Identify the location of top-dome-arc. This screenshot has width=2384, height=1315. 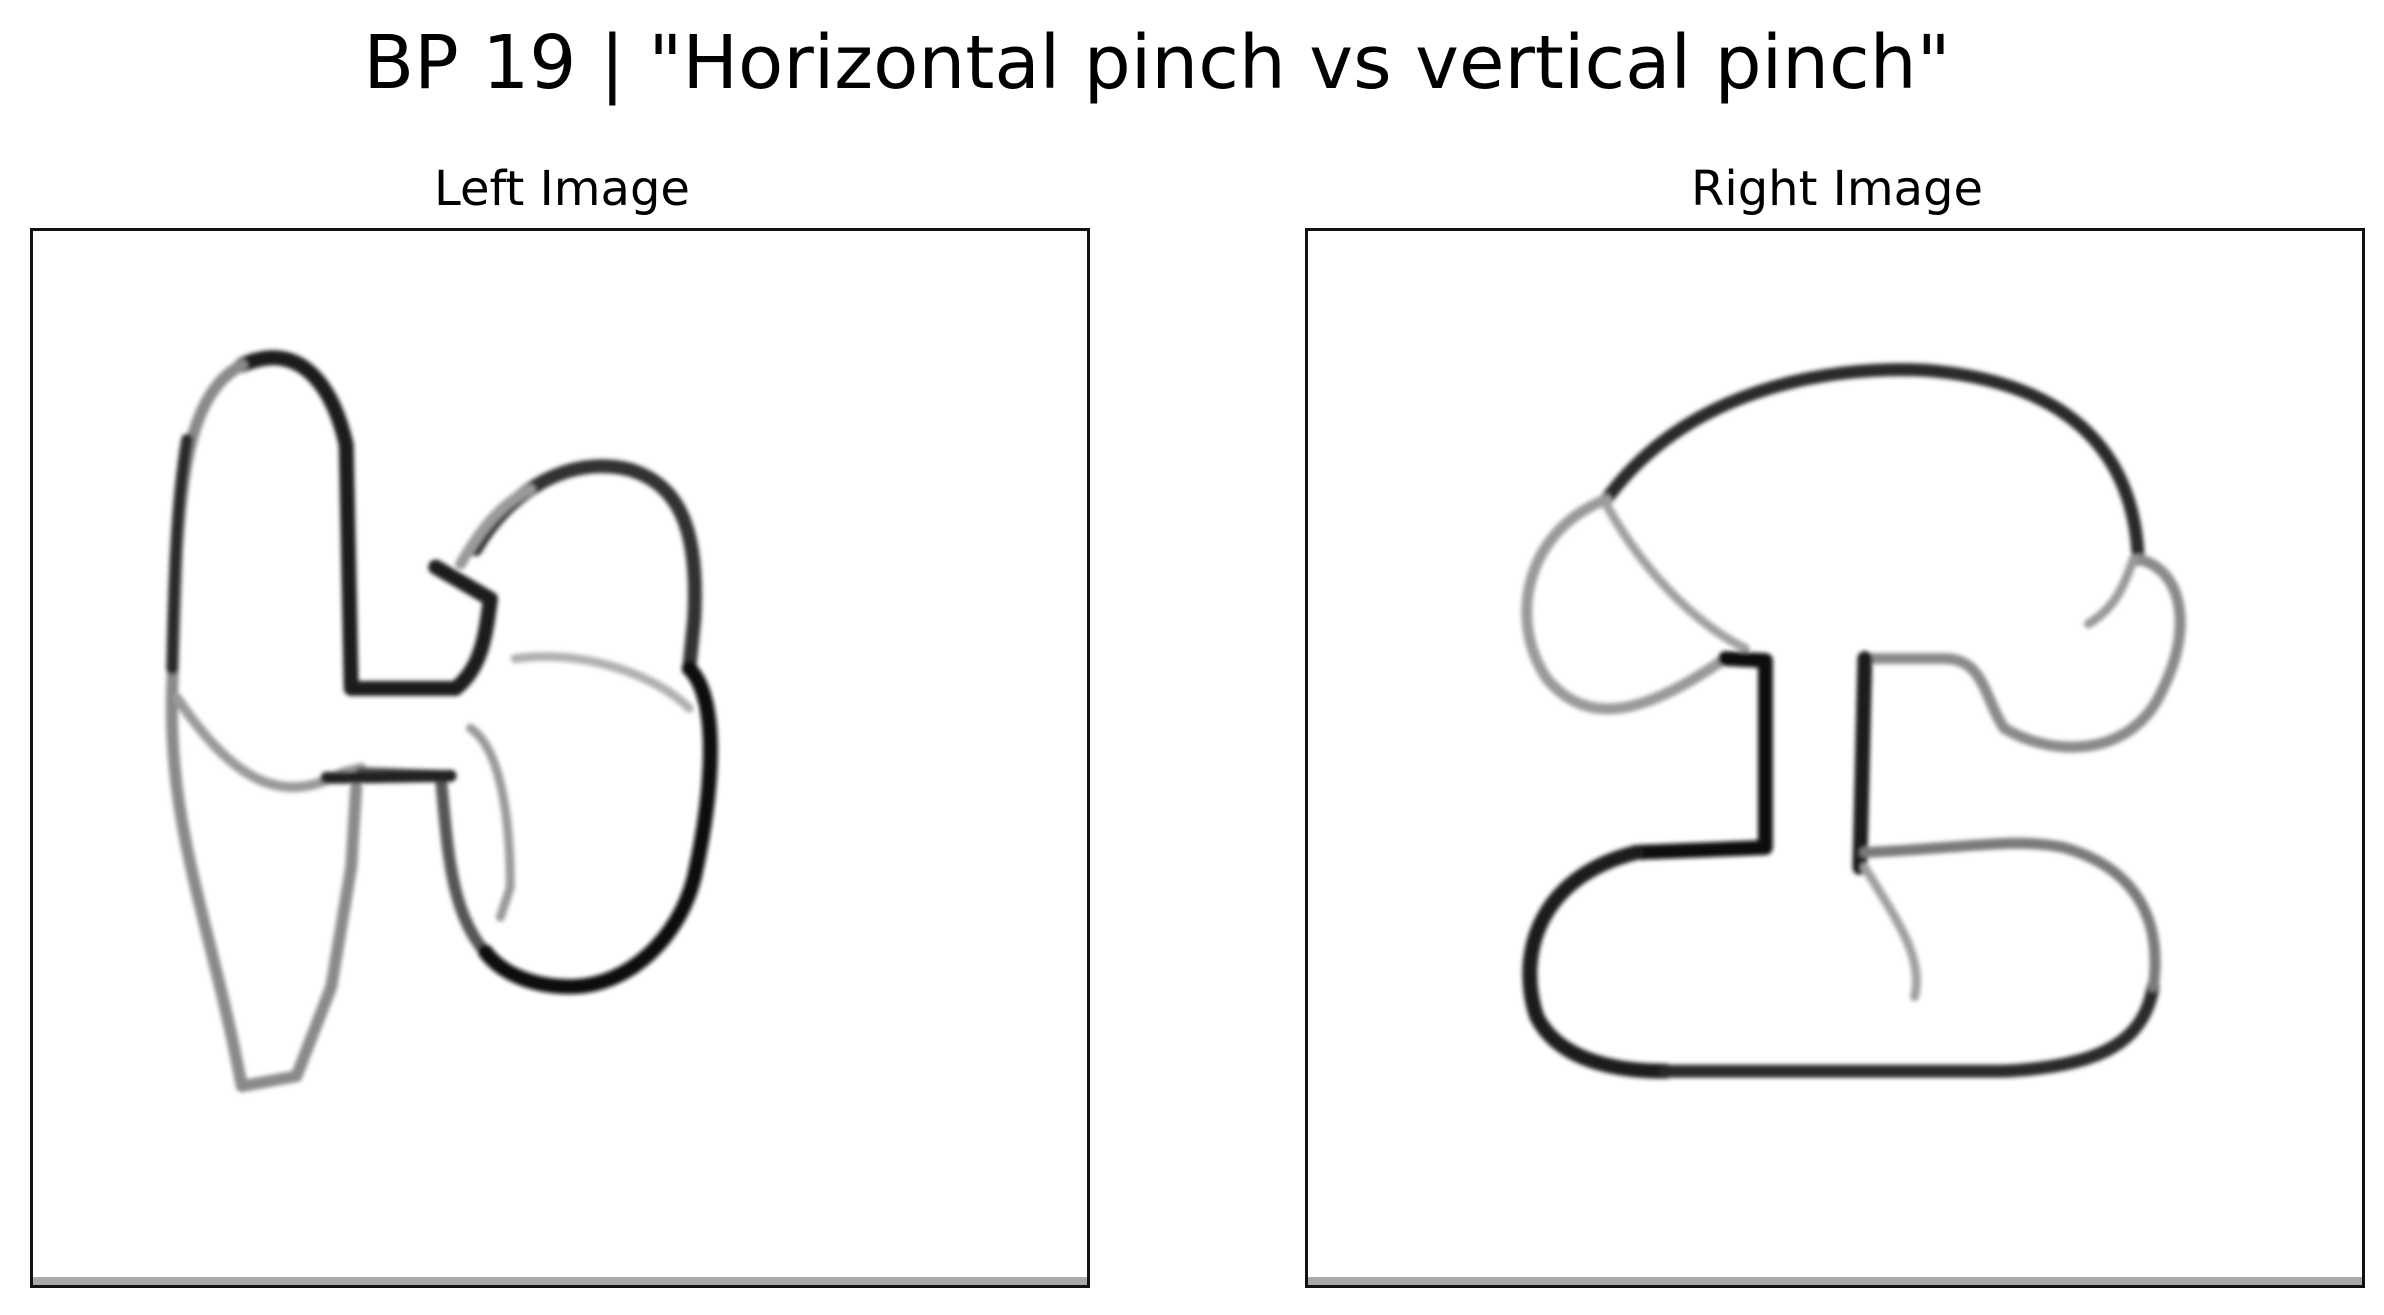
(1872, 464).